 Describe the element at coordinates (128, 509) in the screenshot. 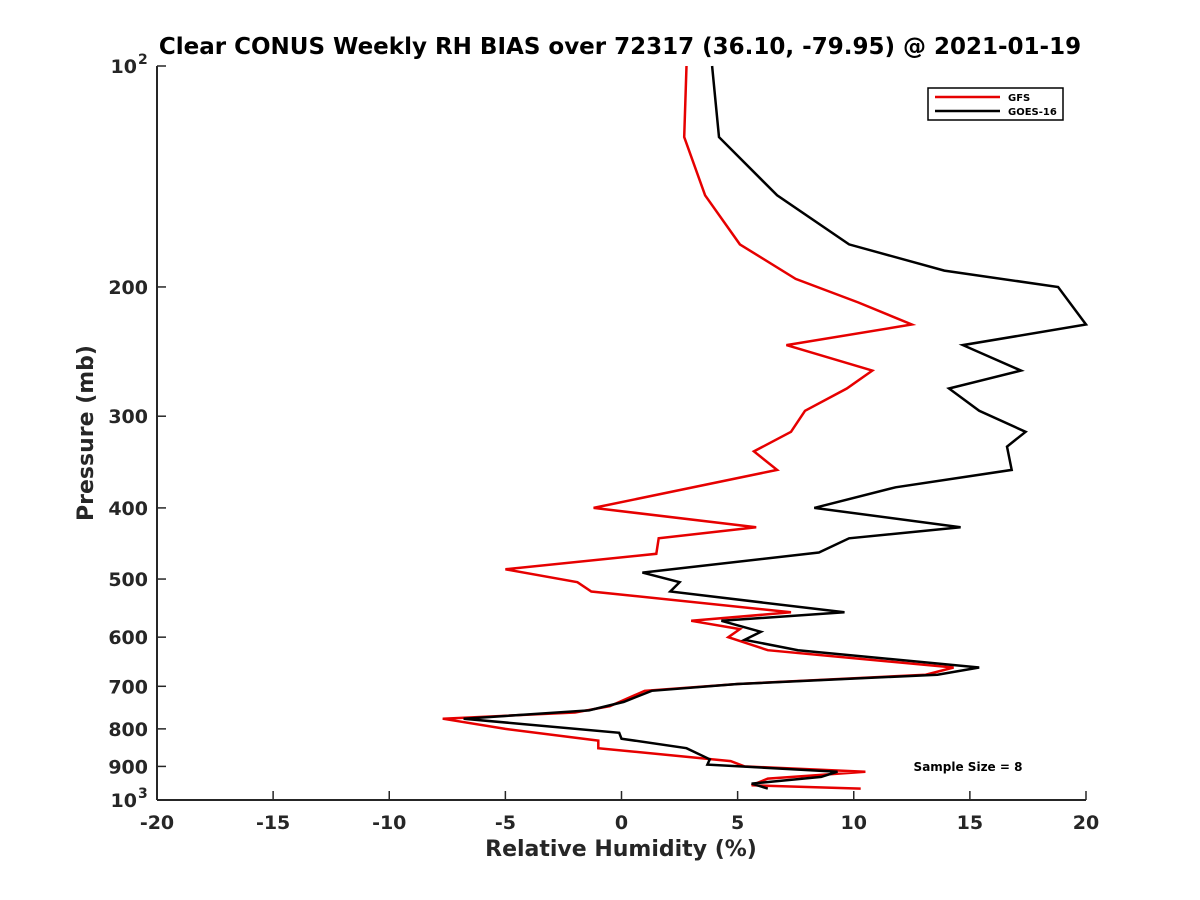

I see `y-tick-label: 400` at that location.